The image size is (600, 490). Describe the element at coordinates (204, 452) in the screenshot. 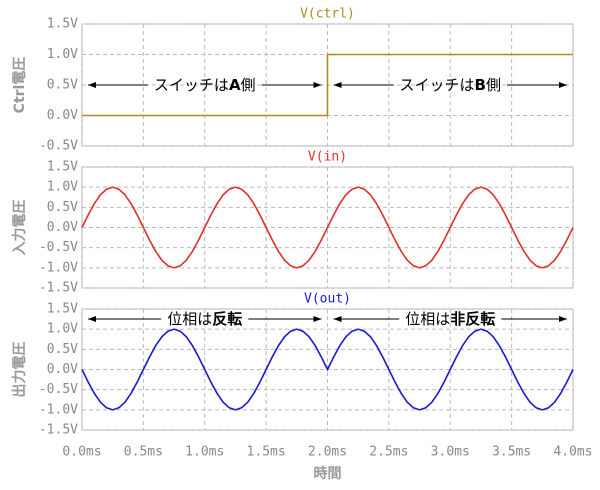

I see `x-tick-label: 1.0ms` at that location.